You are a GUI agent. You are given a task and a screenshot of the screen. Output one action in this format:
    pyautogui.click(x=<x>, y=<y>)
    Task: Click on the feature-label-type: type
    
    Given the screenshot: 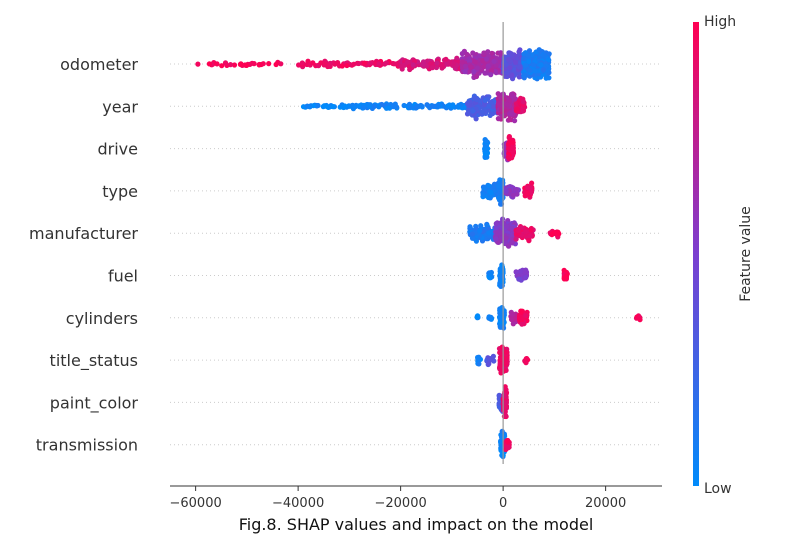 What is the action you would take?
    pyautogui.click(x=120, y=191)
    